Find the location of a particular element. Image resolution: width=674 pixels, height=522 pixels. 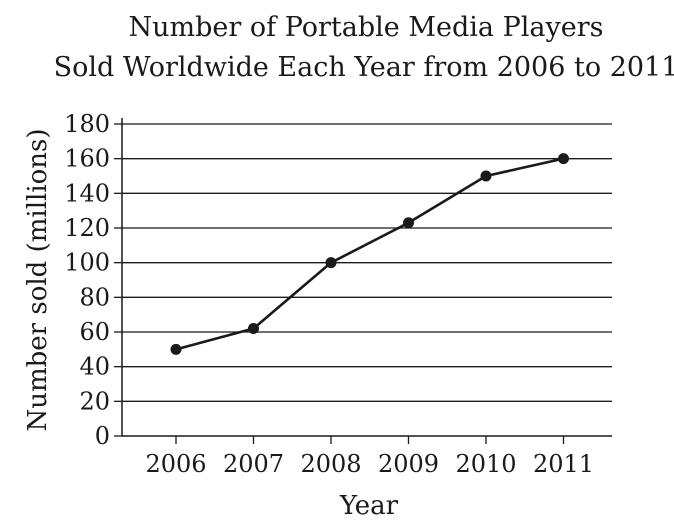

x-tick-label-2010: 2010 is located at coordinates (485, 464).